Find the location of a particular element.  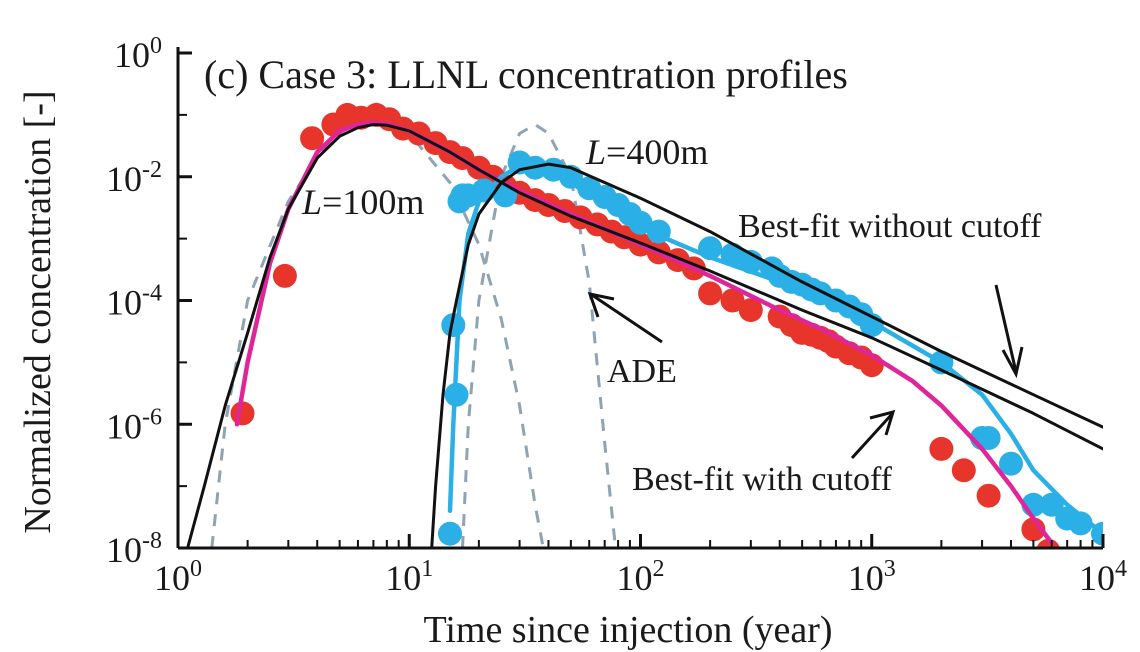

x-tick-label-4: 10⁴ is located at coordinates (1103, 577).